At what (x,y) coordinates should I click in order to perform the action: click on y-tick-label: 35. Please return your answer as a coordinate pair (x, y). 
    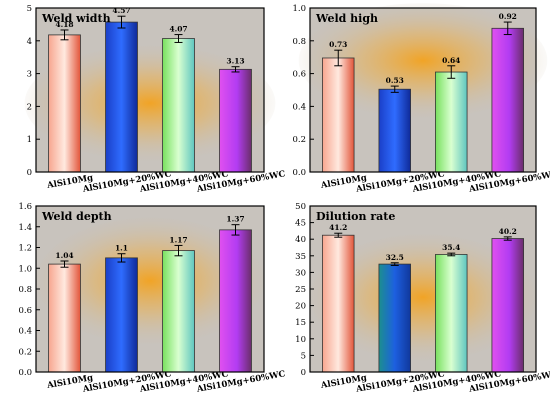
    Looking at the image, I should click on (300, 257).